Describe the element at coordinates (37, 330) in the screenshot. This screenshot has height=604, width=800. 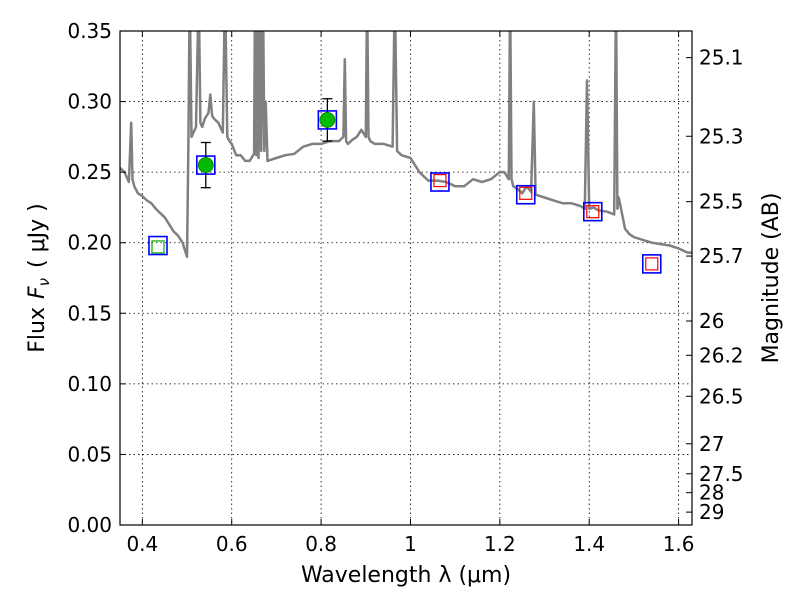
I see `y-axis-title-flux: Flux` at that location.